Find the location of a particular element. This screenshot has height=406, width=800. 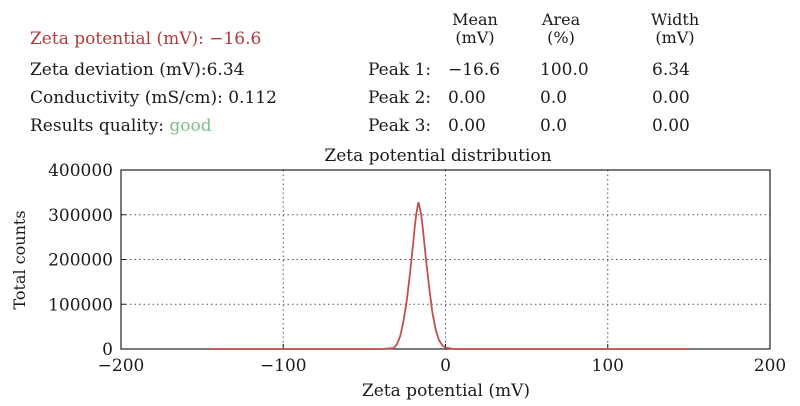

x-tick-label: 100 is located at coordinates (608, 366).